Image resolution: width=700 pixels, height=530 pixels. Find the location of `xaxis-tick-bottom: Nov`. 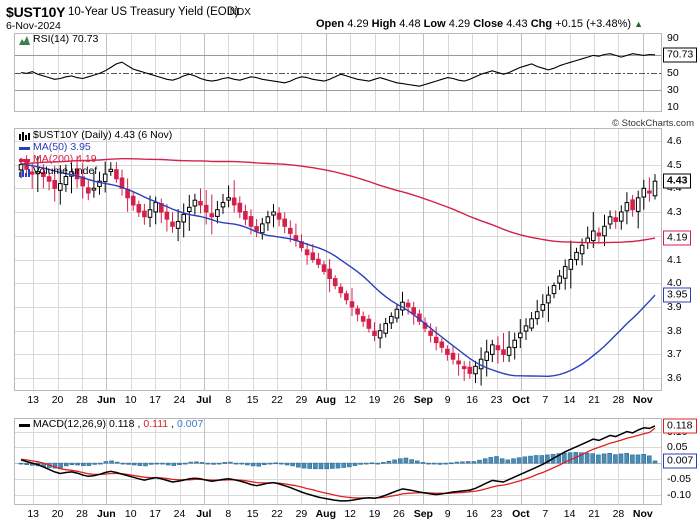

xaxis-tick-bottom: Nov is located at coordinates (642, 514).